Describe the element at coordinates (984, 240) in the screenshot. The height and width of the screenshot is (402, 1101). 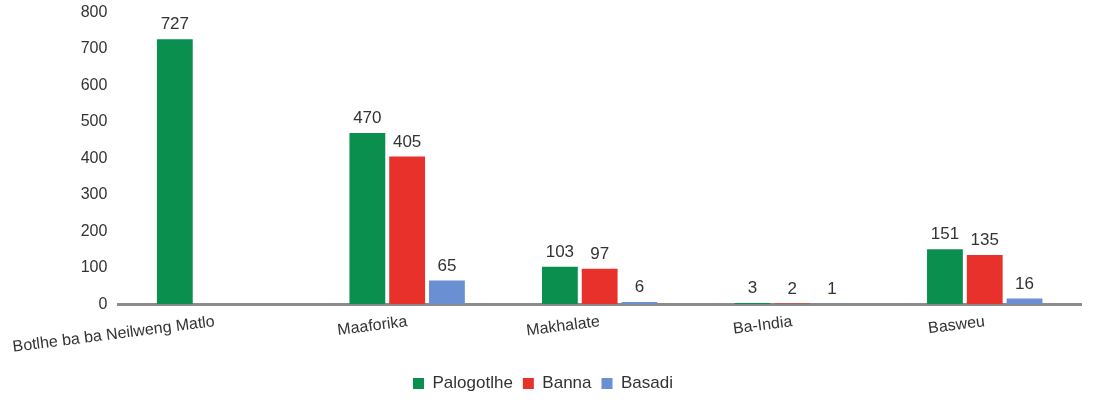
I see `data-label: 135` at that location.